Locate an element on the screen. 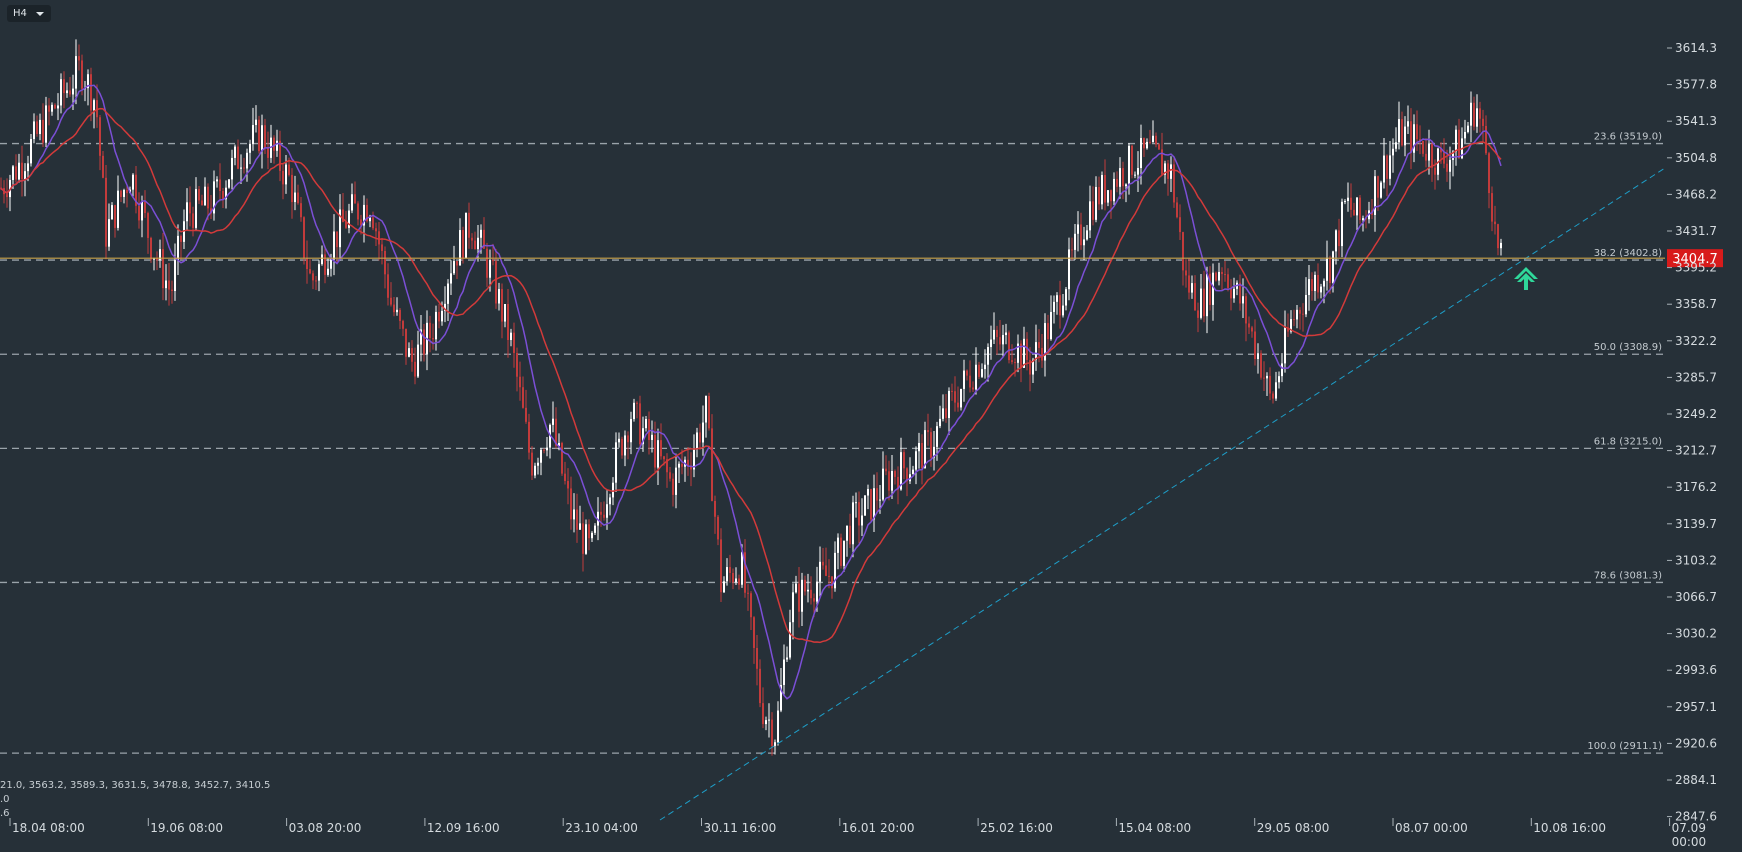 This screenshot has height=852, width=1742. up-arrow-icon is located at coordinates (1526, 280).